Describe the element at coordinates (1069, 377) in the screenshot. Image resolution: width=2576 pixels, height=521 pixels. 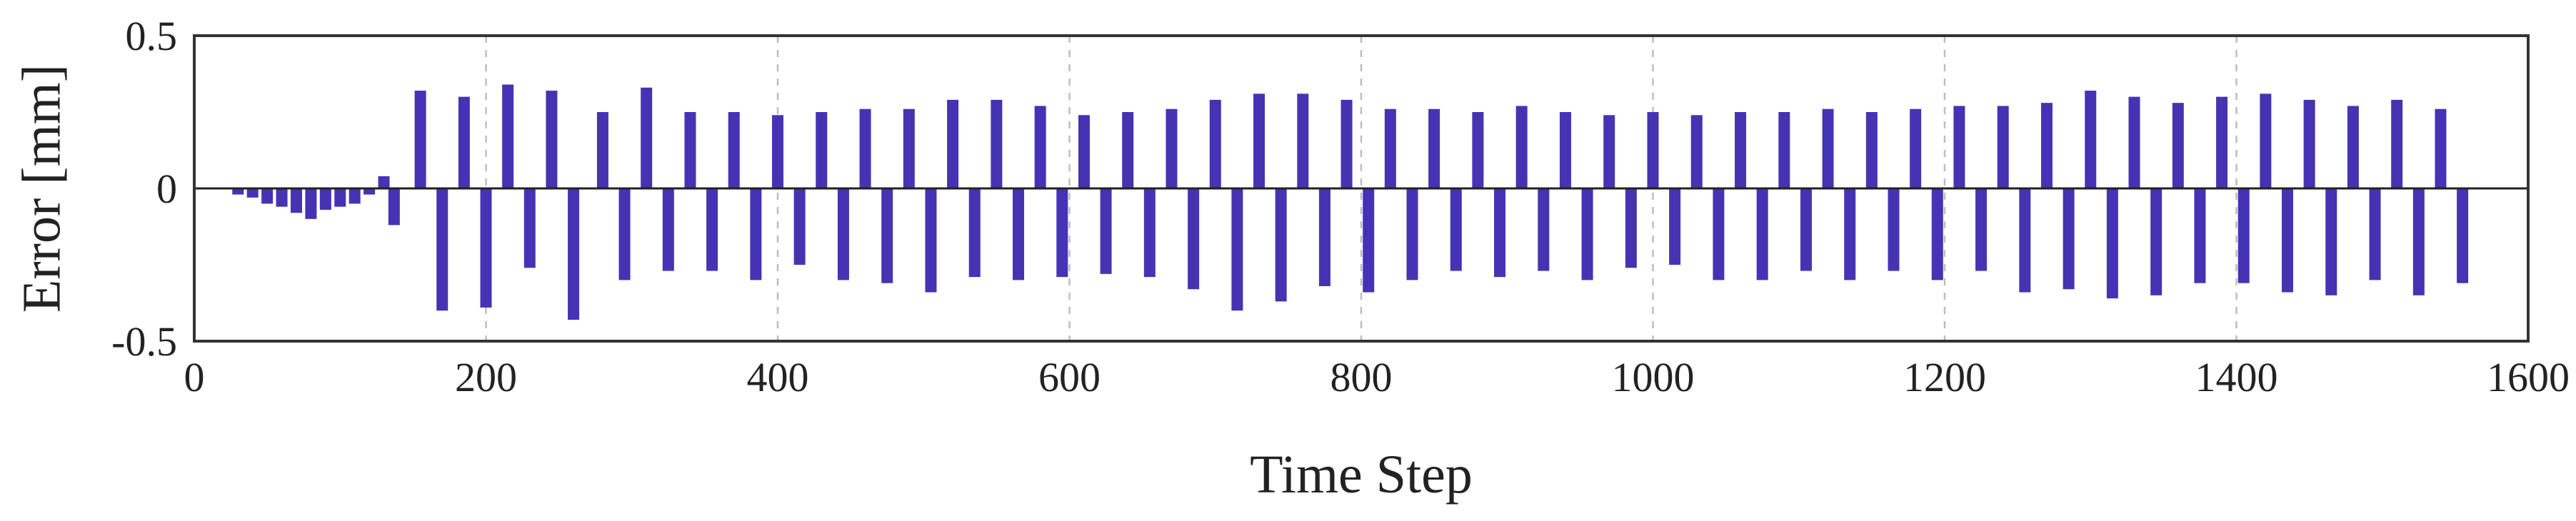
I see `x-tick-label: 600` at that location.